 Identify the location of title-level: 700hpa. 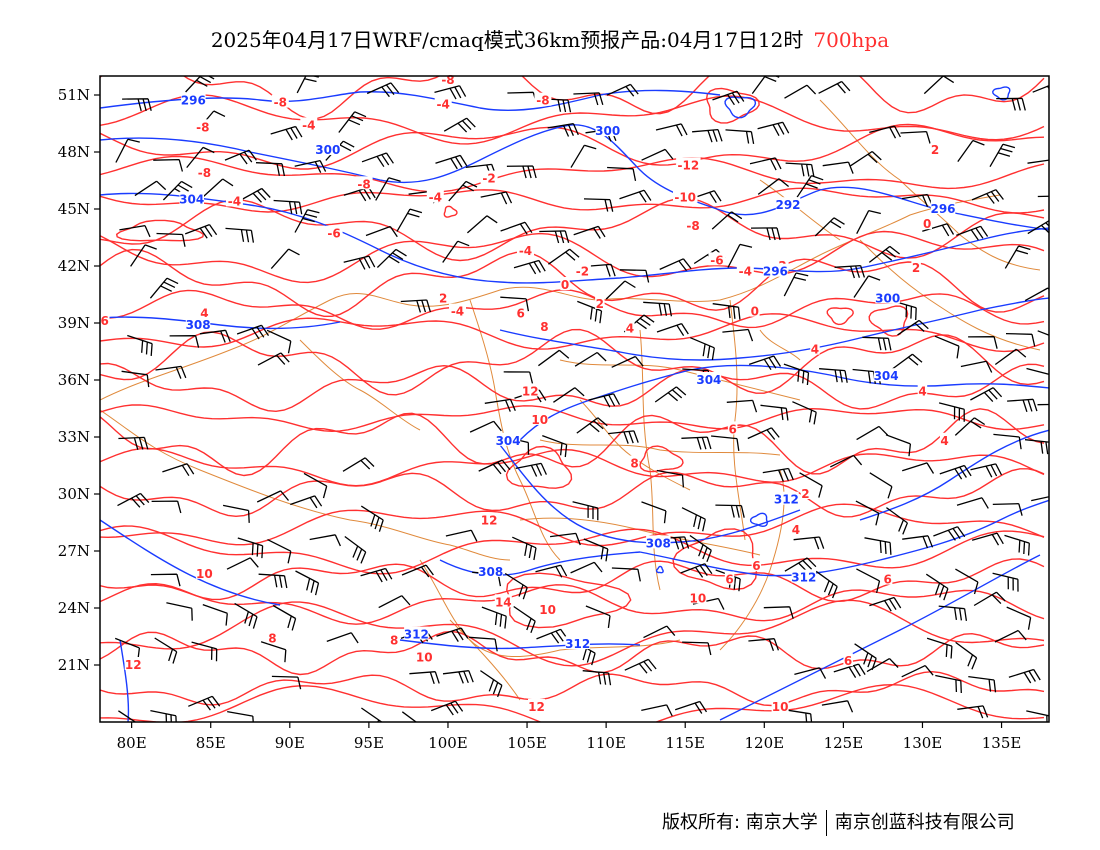
(851, 40).